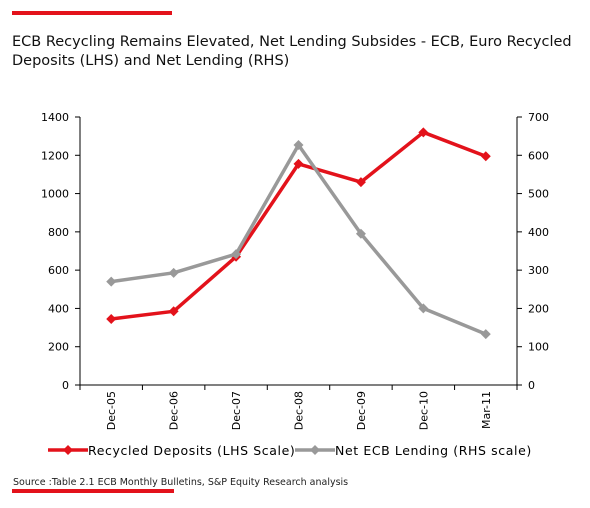 This screenshot has height=508, width=590. Describe the element at coordinates (191, 450) in the screenshot. I see `legend-label: Recycled Deposits (LHS Scale)` at that location.